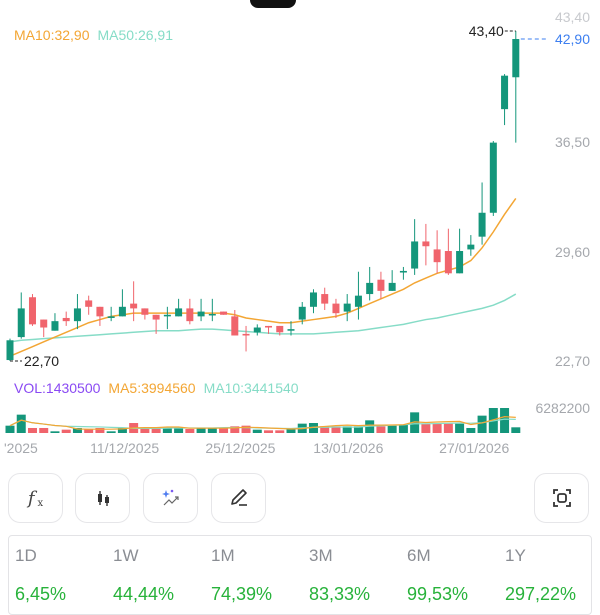 The height and width of the screenshot is (615, 600). What do you see at coordinates (572, 142) in the screenshot?
I see `price-axis-label: 36,50` at bounding box center [572, 142].